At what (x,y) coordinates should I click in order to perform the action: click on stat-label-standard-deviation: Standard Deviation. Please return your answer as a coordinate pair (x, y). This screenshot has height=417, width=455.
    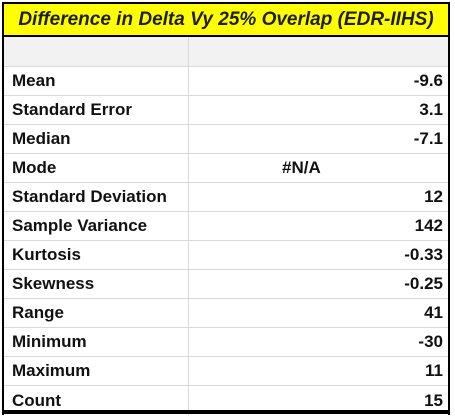
    Looking at the image, I should click on (96, 197).